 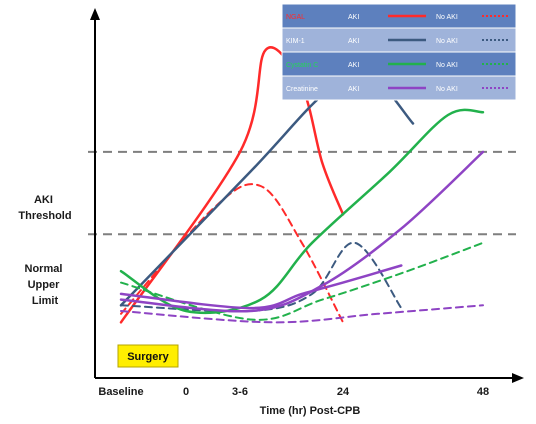 I want to click on surgery-box, so click(x=148, y=356).